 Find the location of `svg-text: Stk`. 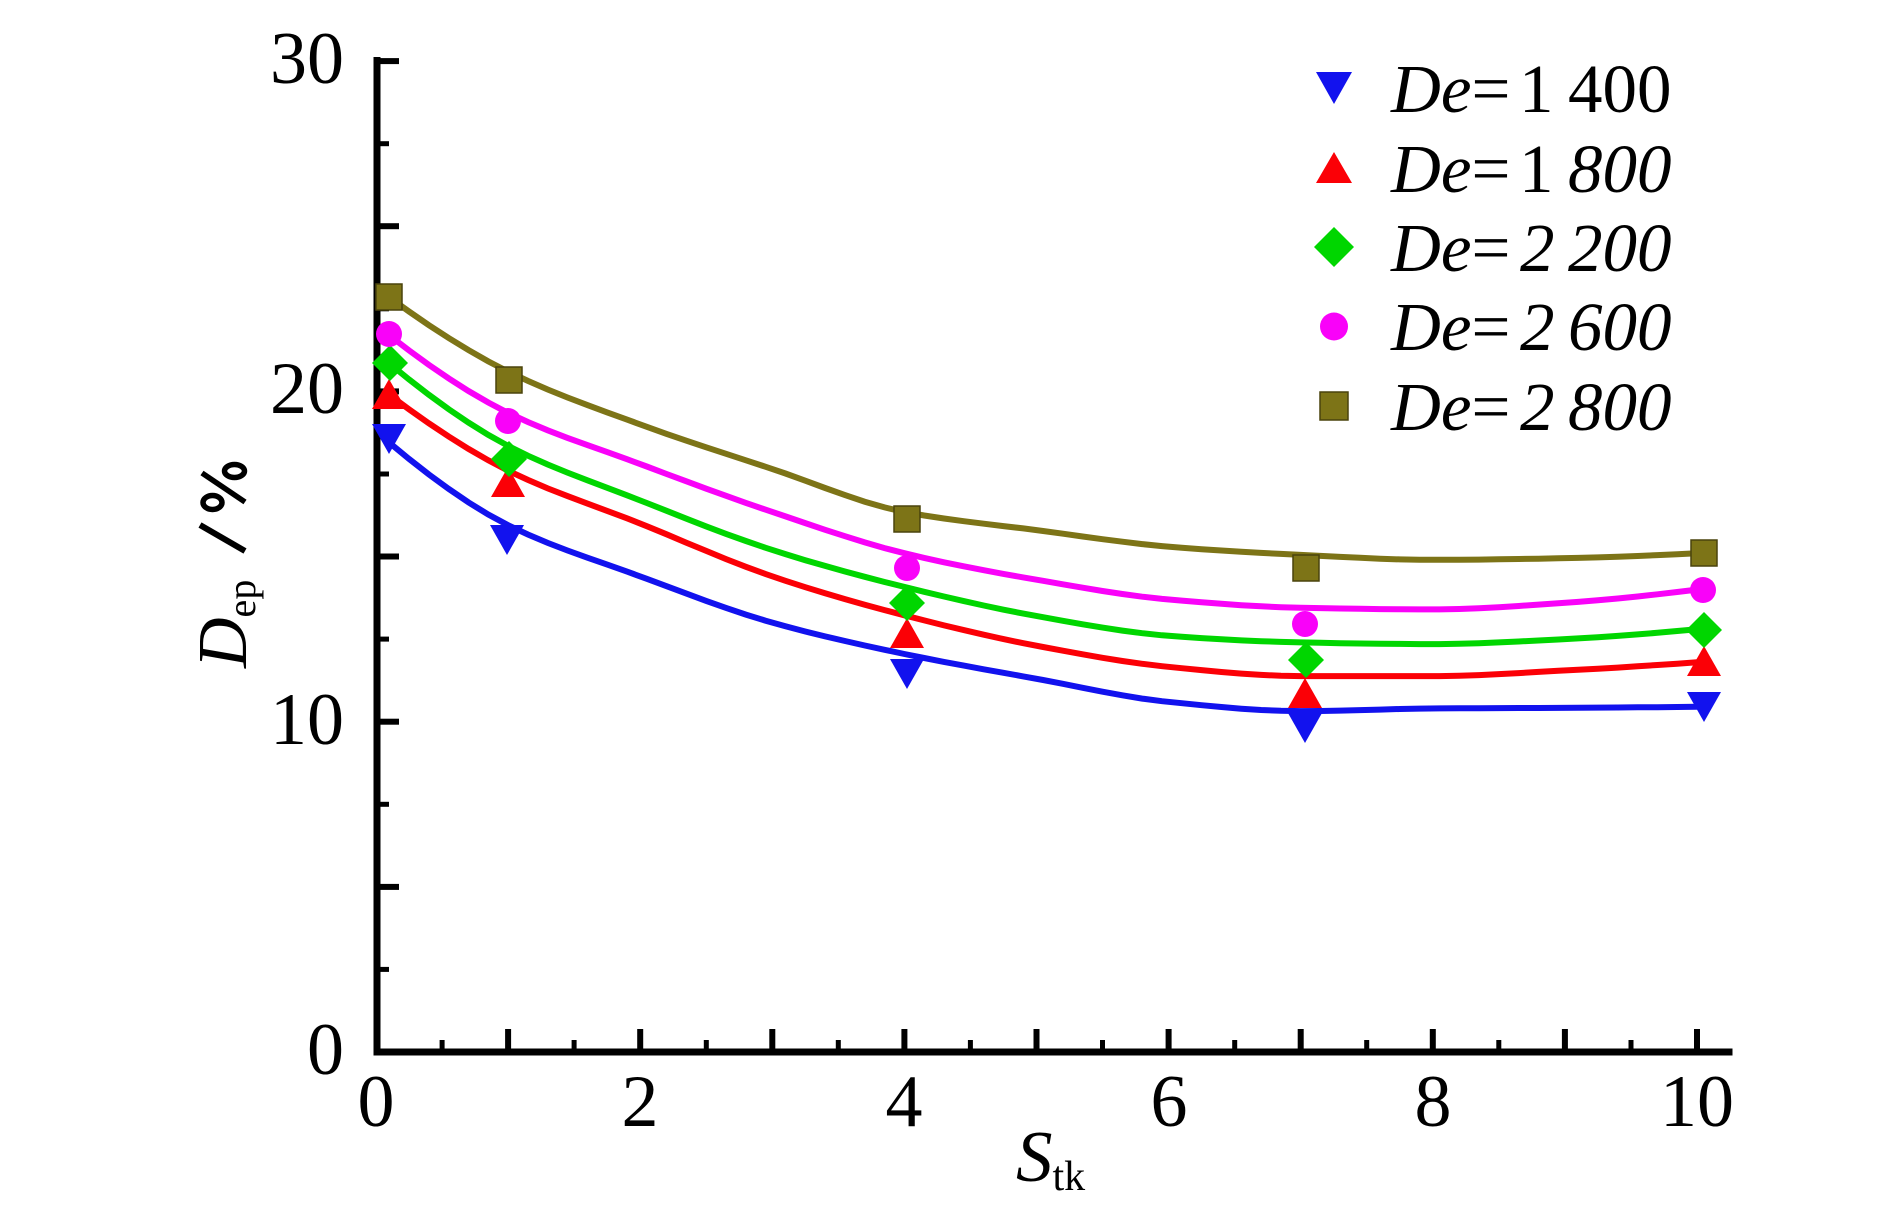

svg-text: Stk is located at coordinates (1050, 1158).